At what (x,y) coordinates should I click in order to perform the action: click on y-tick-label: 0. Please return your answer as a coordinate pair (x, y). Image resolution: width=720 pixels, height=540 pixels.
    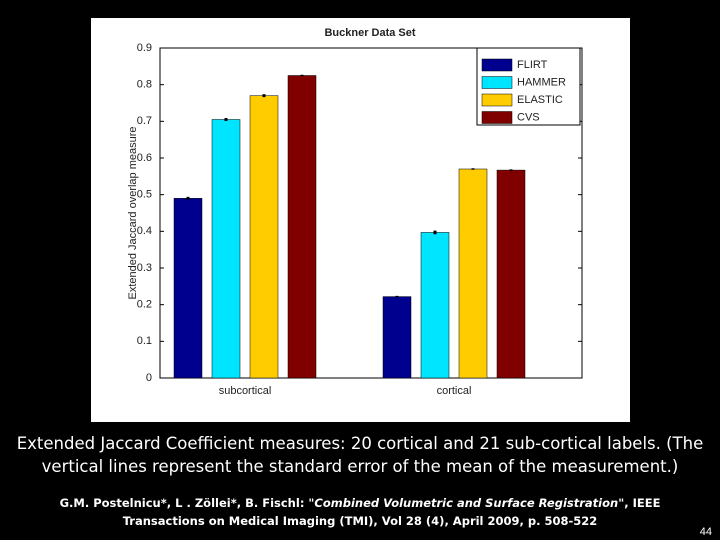
    Looking at the image, I should click on (149, 378).